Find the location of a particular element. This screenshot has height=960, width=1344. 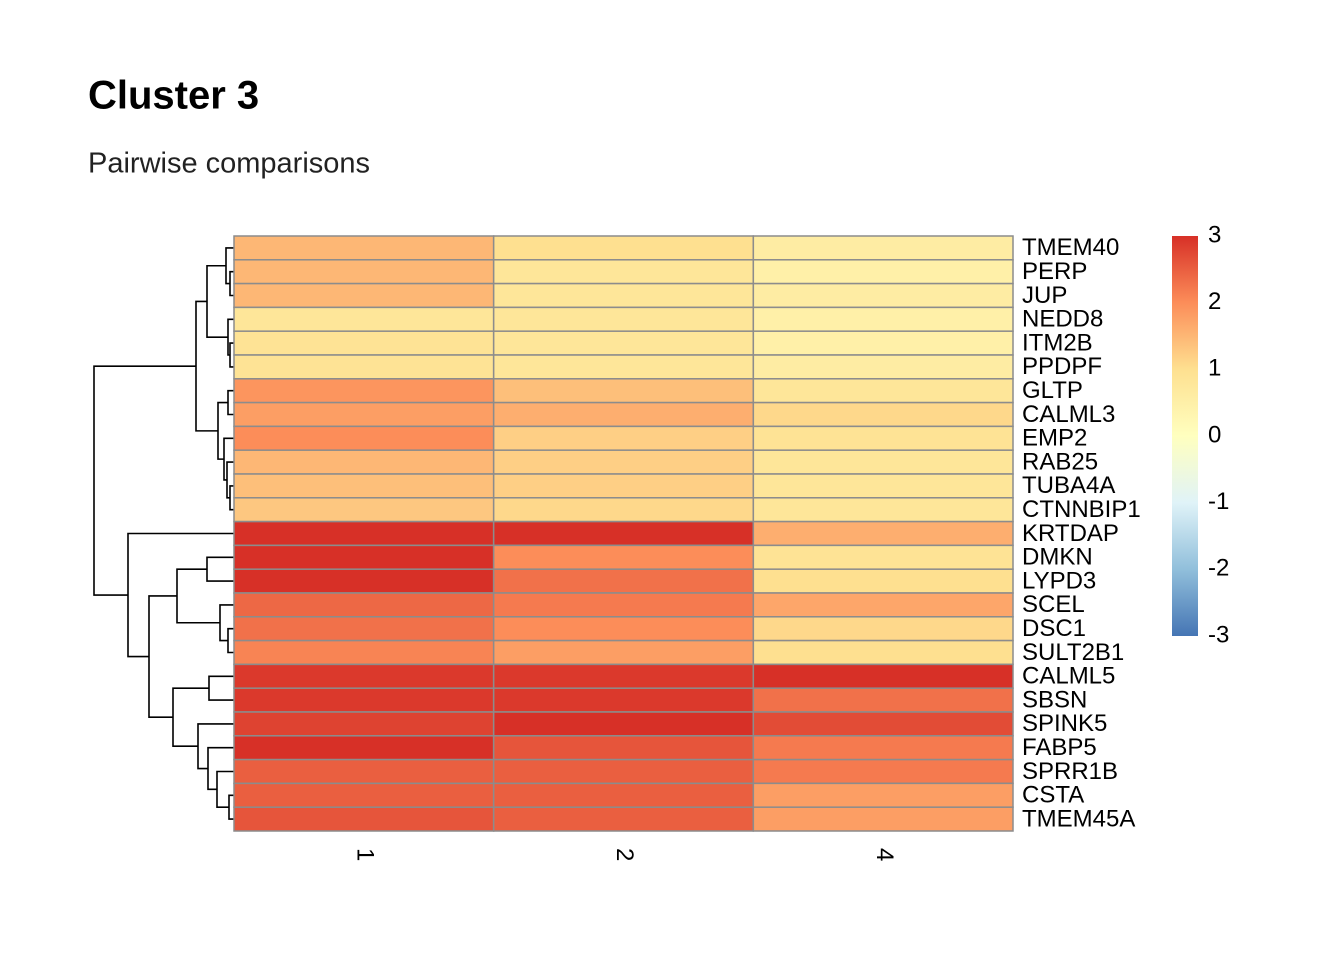

row-label: CALML3 is located at coordinates (1068, 414).